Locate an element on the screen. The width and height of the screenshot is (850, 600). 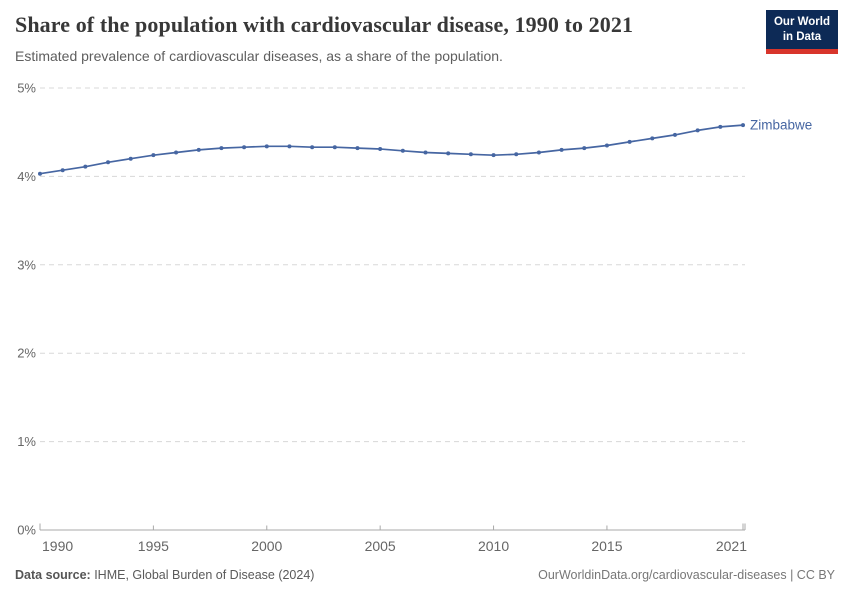
data-point-zimbabwe-1992 is located at coordinates (85, 166).